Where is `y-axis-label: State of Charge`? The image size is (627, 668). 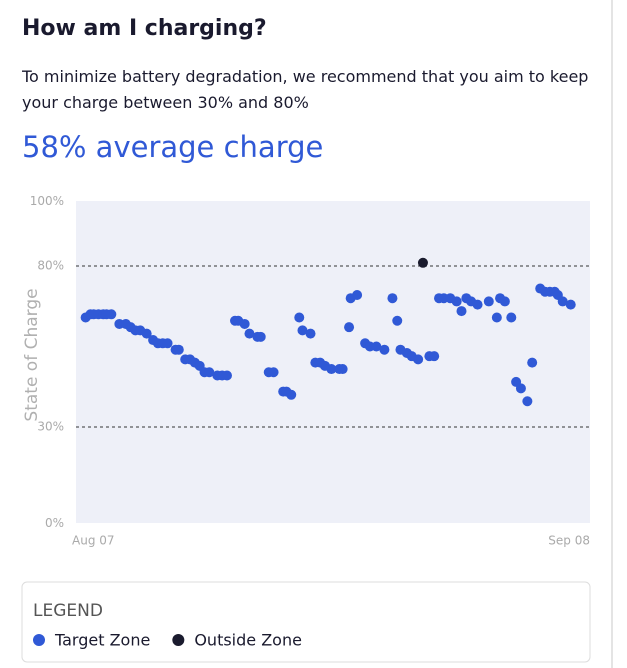
y-axis-label: State of Charge is located at coordinates (32, 354).